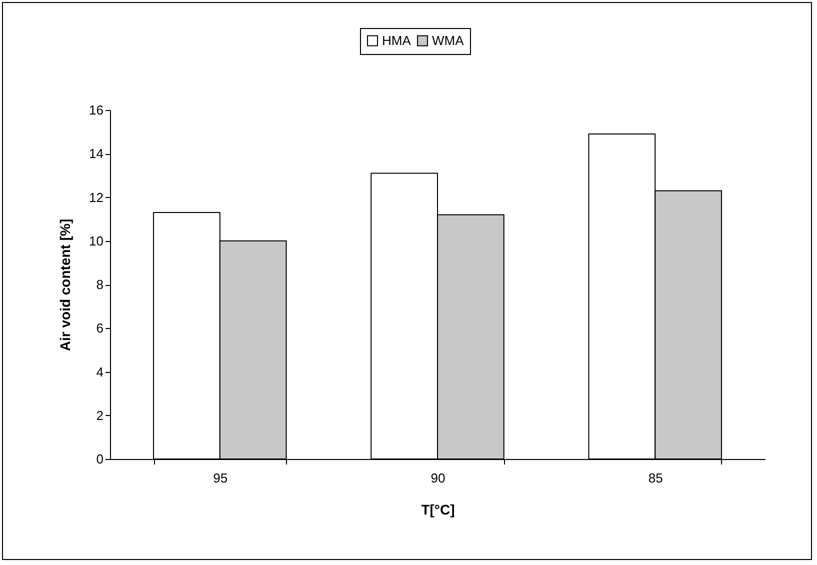 Image resolution: width=817 pixels, height=565 pixels. I want to click on y-tick-label: 12, so click(96, 197).